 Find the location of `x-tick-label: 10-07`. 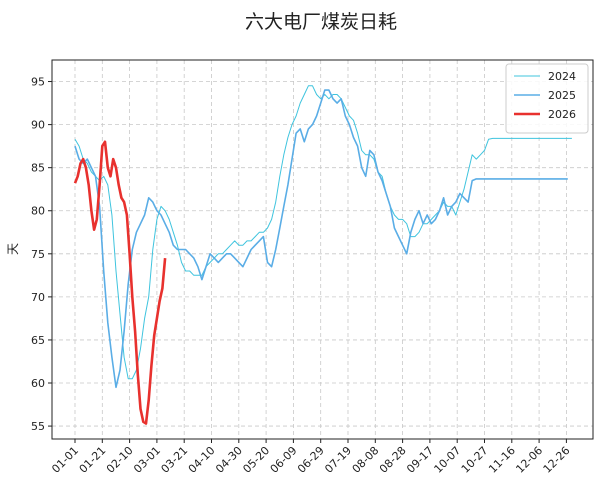

x-tick-label: 10-07 is located at coordinates (448, 460).